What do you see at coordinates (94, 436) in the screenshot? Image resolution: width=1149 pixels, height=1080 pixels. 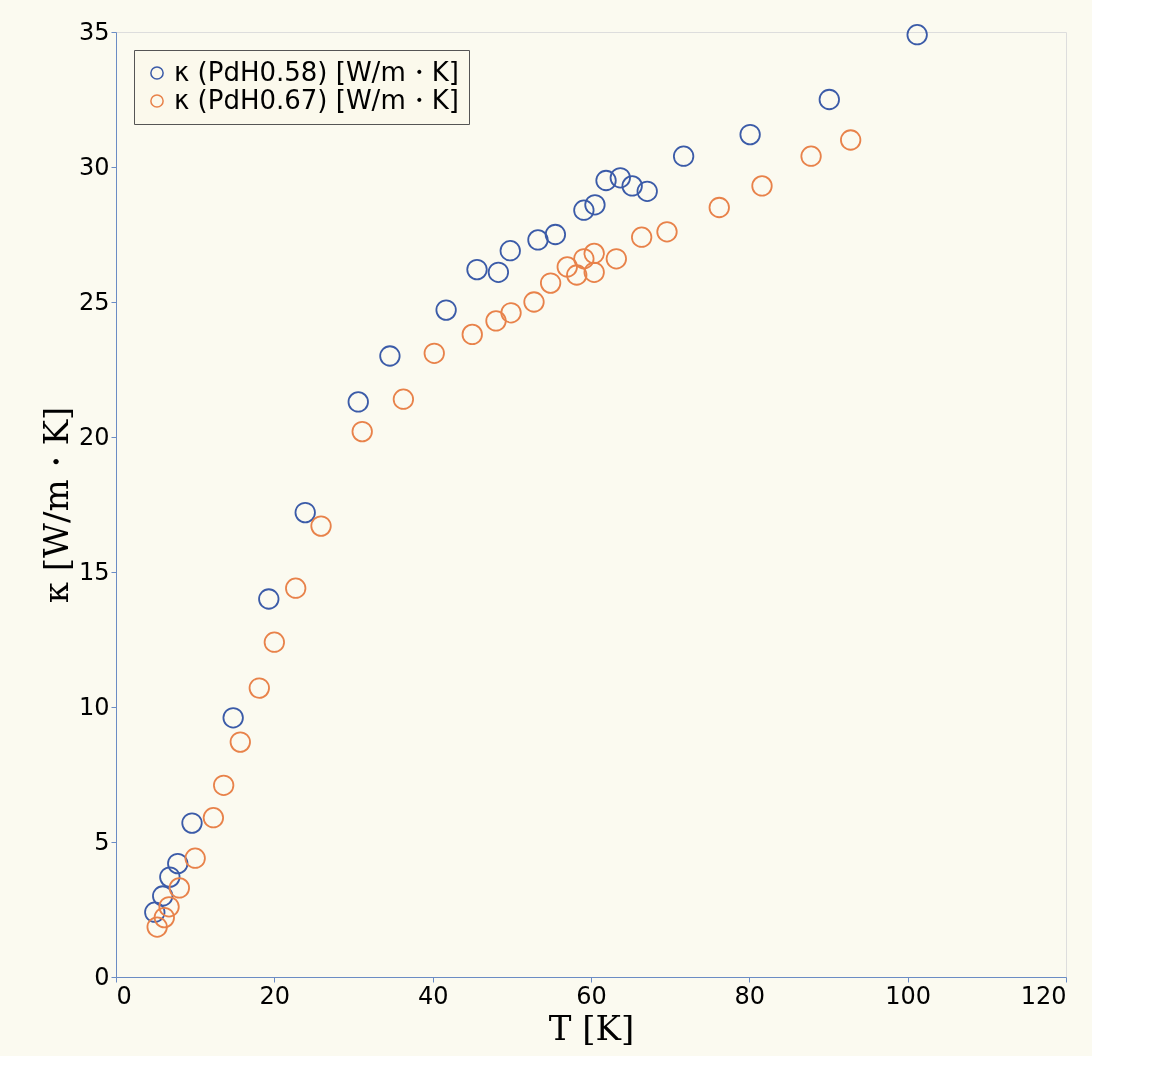 I see `y-tick-label: 20` at bounding box center [94, 436].